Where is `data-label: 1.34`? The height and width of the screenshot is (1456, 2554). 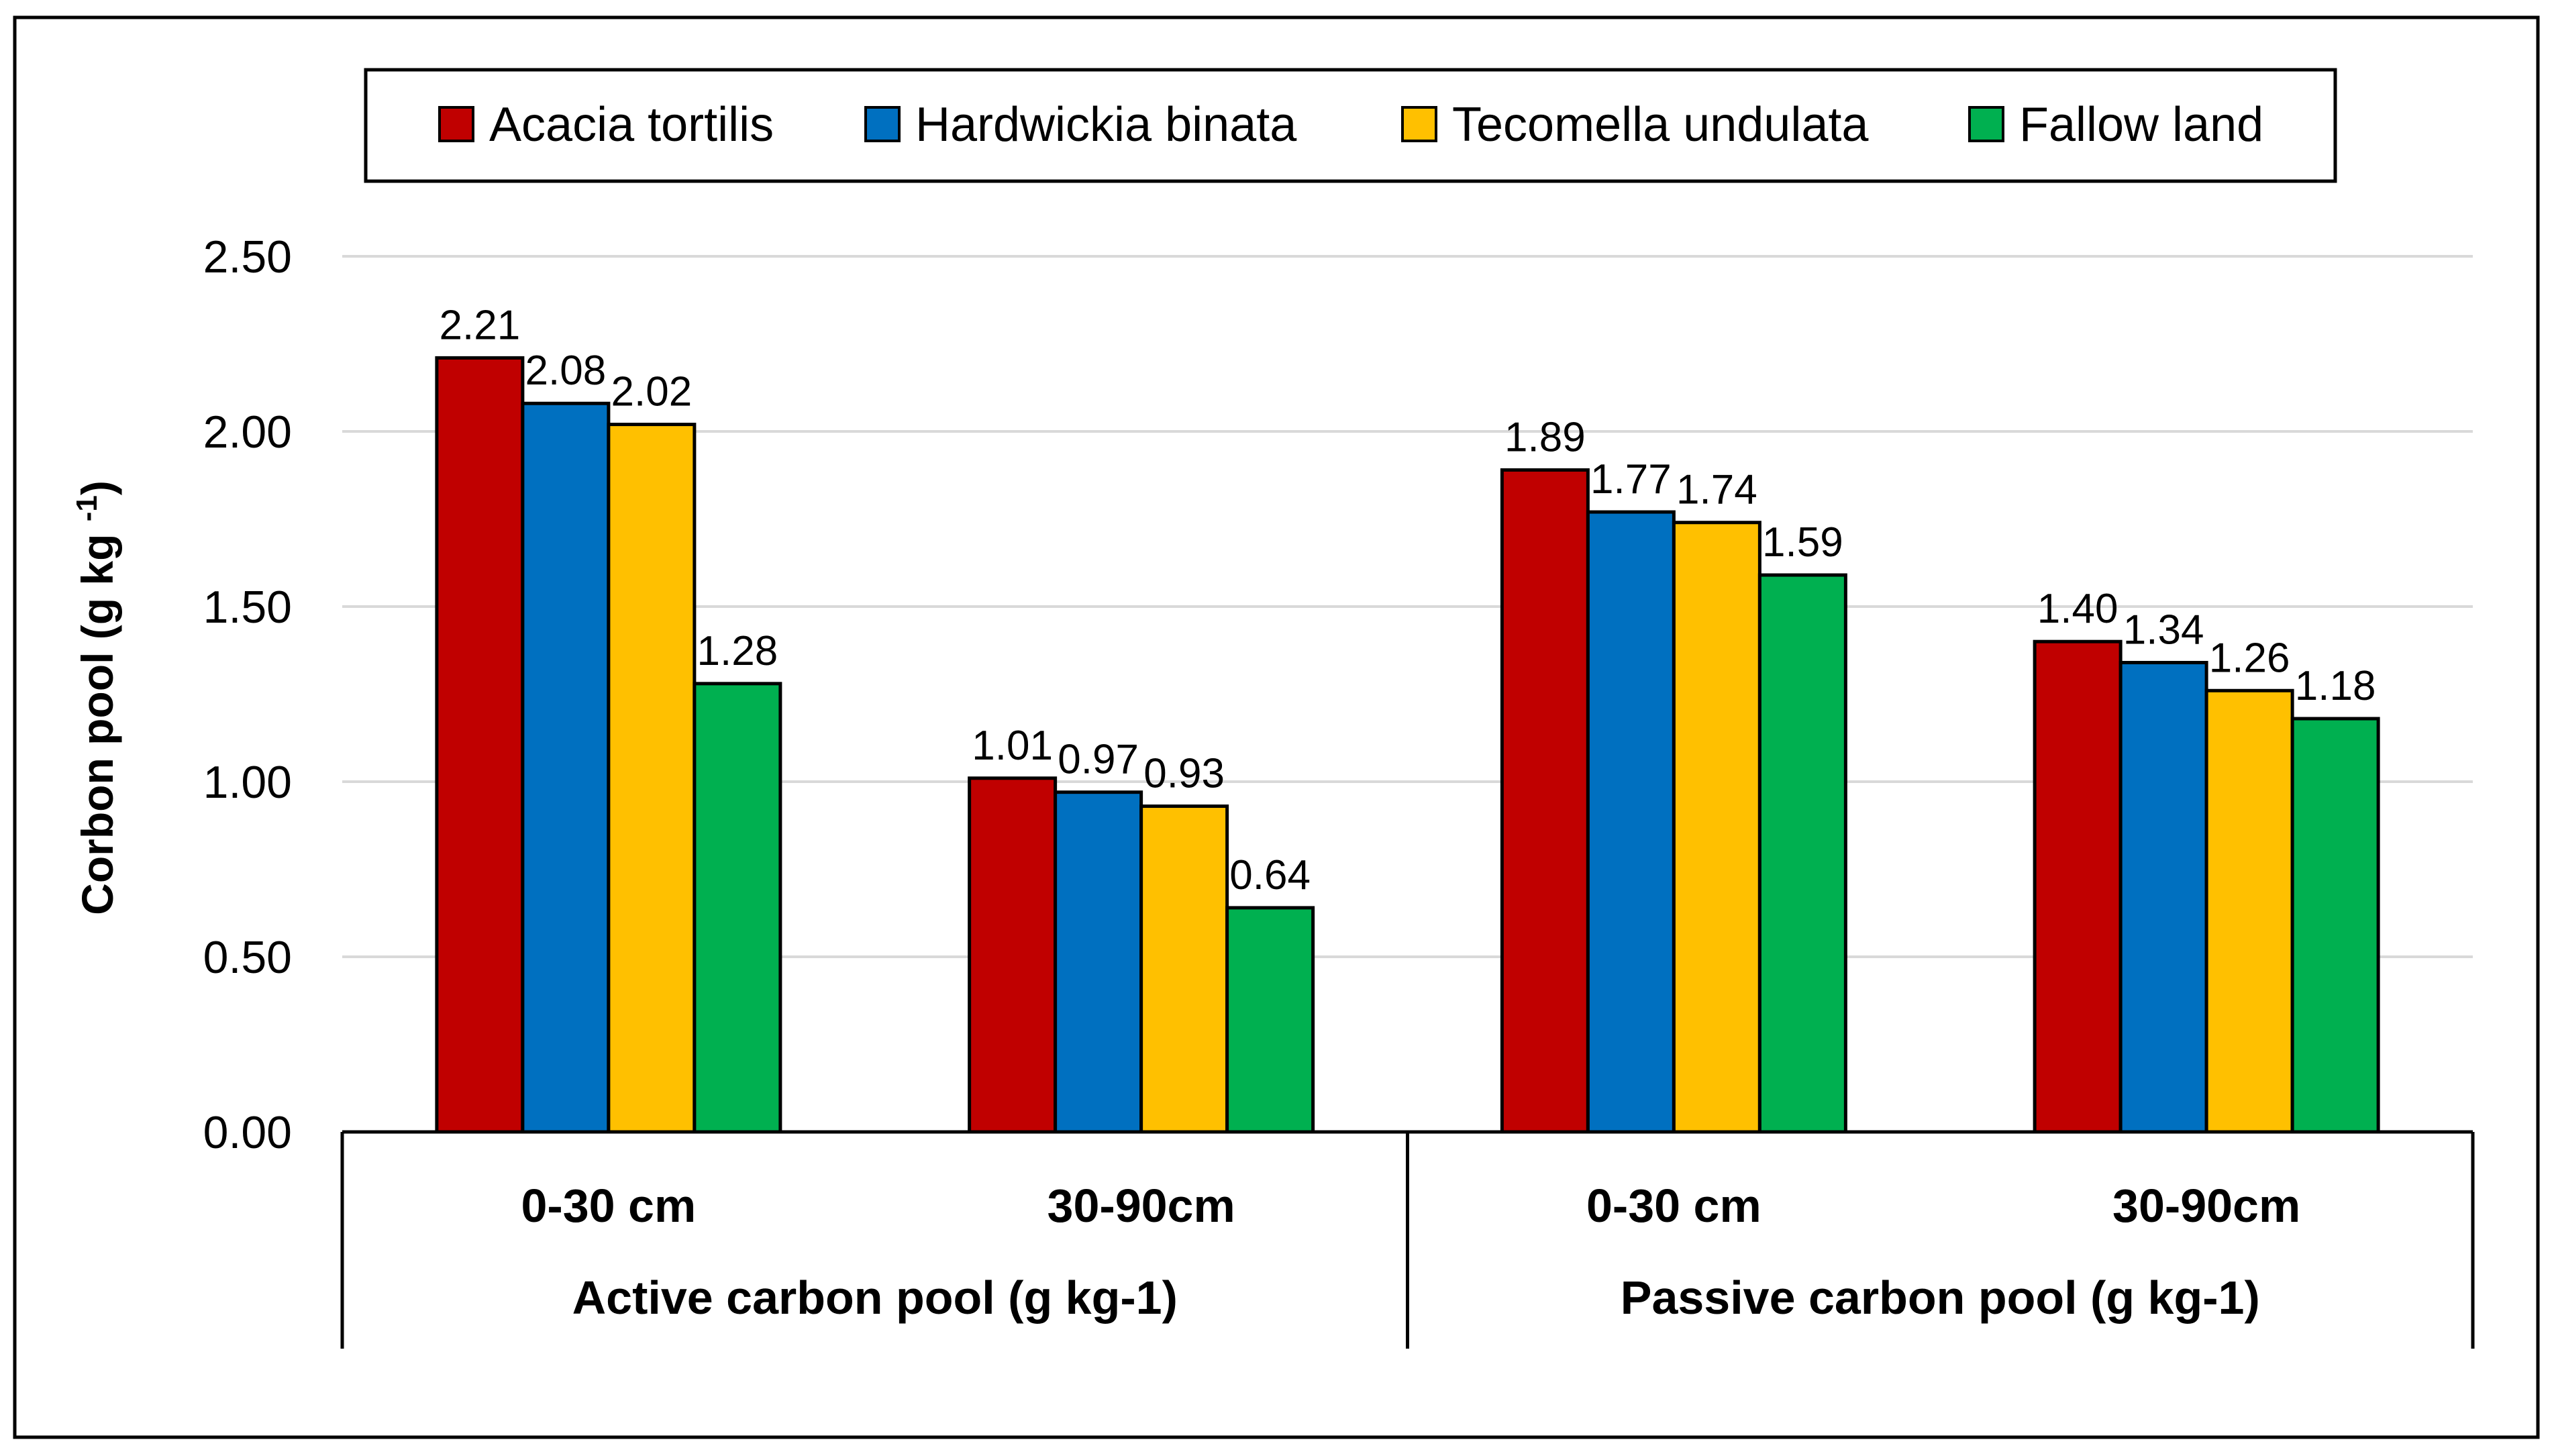
data-label: 1.34 is located at coordinates (2163, 630).